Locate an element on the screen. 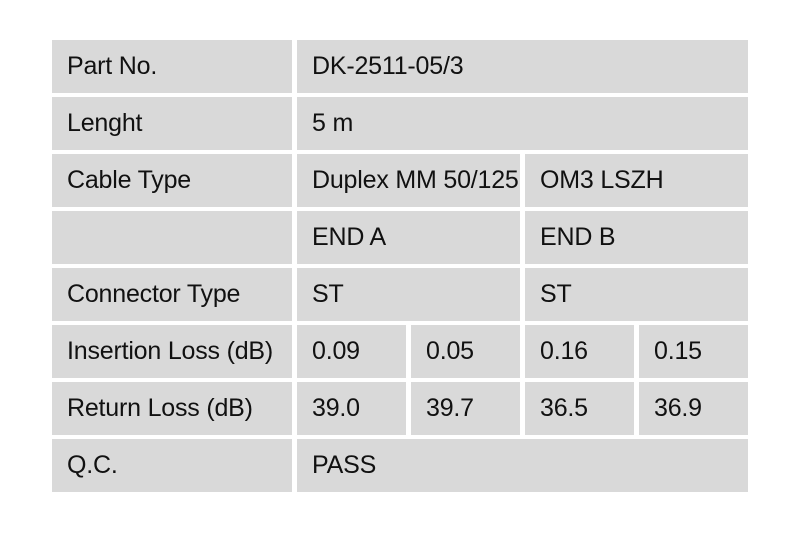 This screenshot has width=800, height=533. insertion-loss-end-a-2: 0.05 is located at coordinates (465, 351).